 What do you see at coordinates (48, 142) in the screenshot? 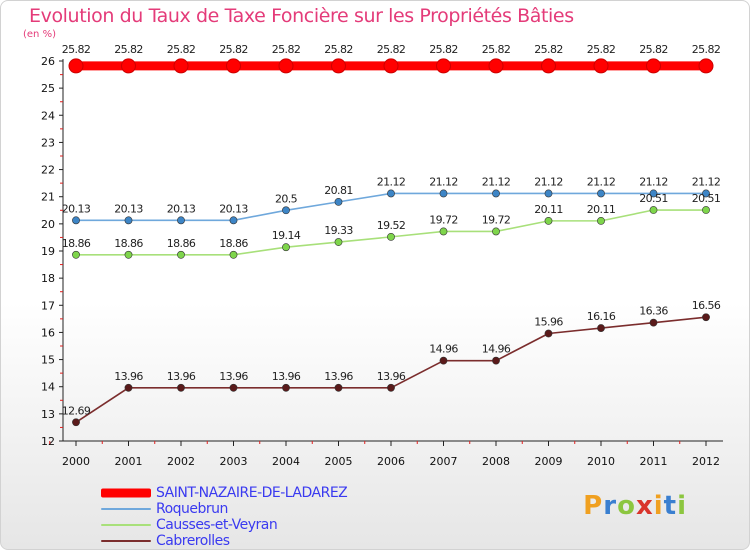
I see `y-tick-label: 23` at bounding box center [48, 142].